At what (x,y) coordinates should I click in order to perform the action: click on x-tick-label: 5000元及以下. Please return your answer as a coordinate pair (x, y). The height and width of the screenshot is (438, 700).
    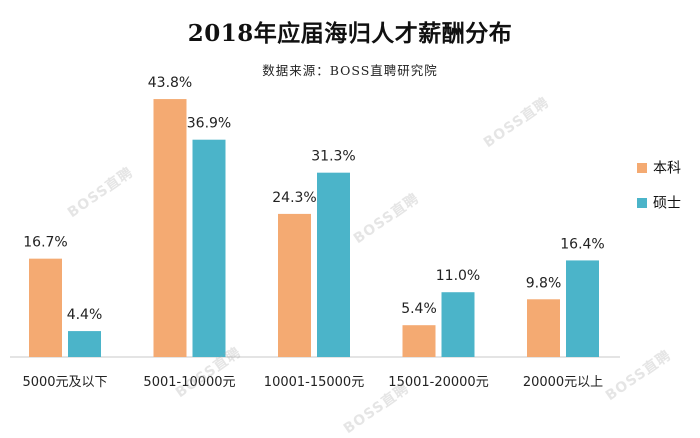
    Looking at the image, I should click on (64, 382).